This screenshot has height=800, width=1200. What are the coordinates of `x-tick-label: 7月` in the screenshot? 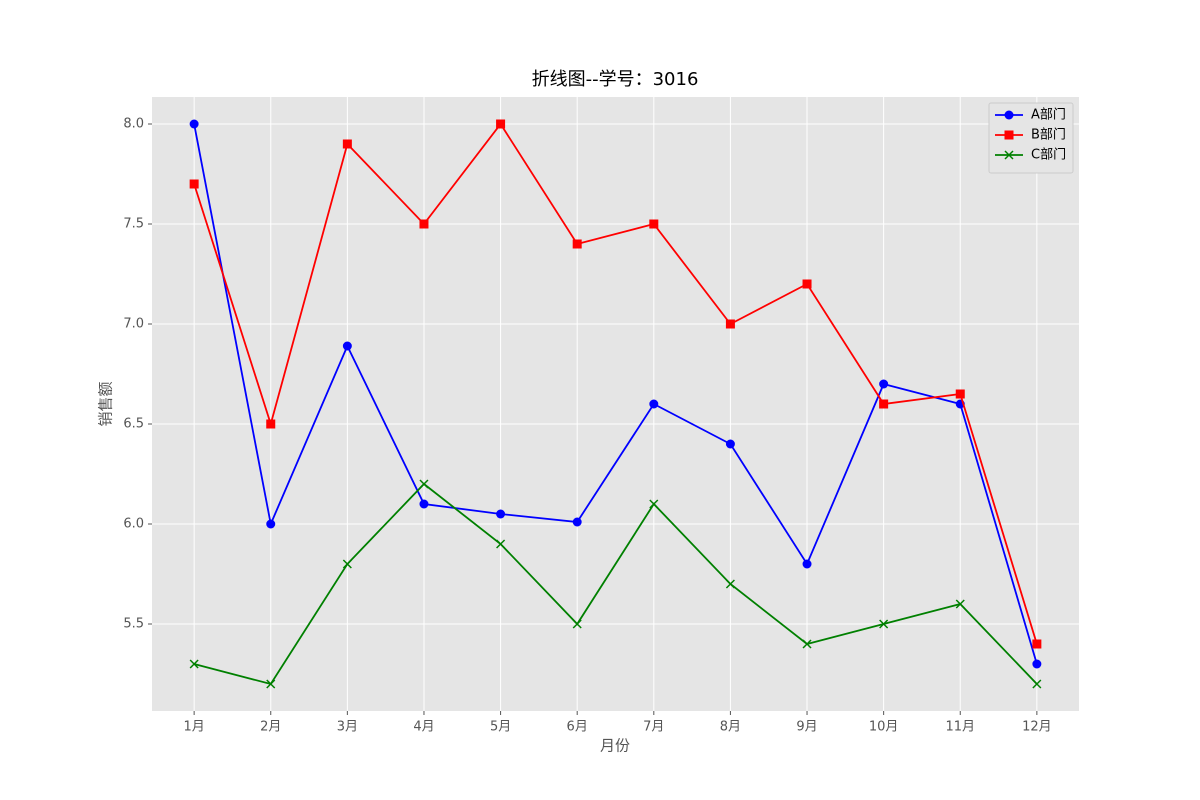 It's located at (653, 727).